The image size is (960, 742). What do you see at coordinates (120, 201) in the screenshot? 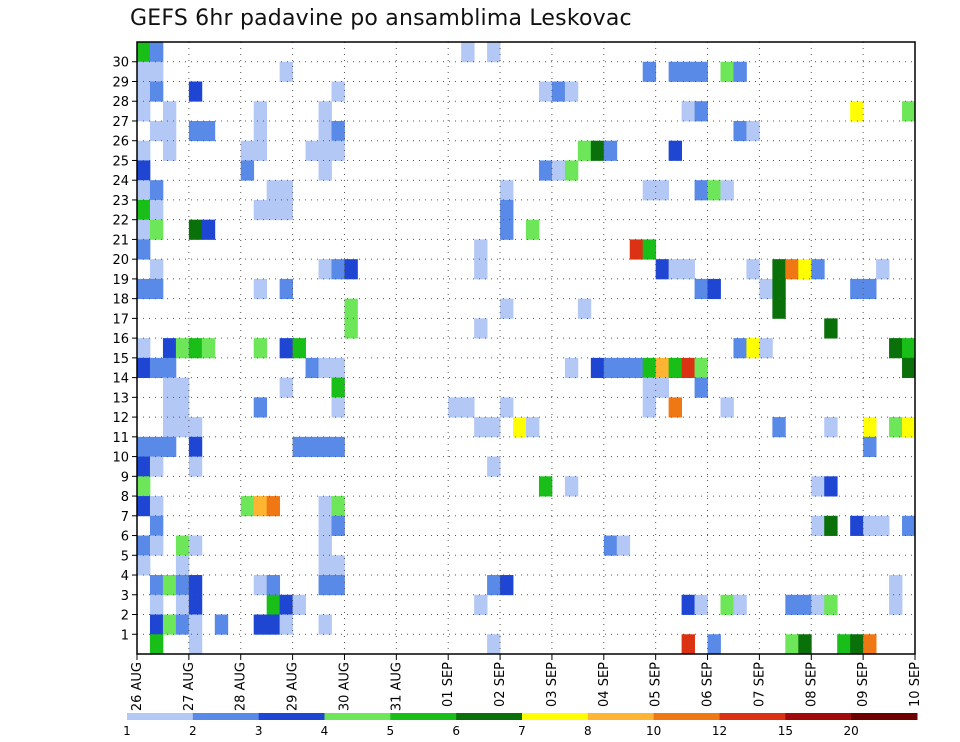
I see `y-tick-label: 23` at bounding box center [120, 201].